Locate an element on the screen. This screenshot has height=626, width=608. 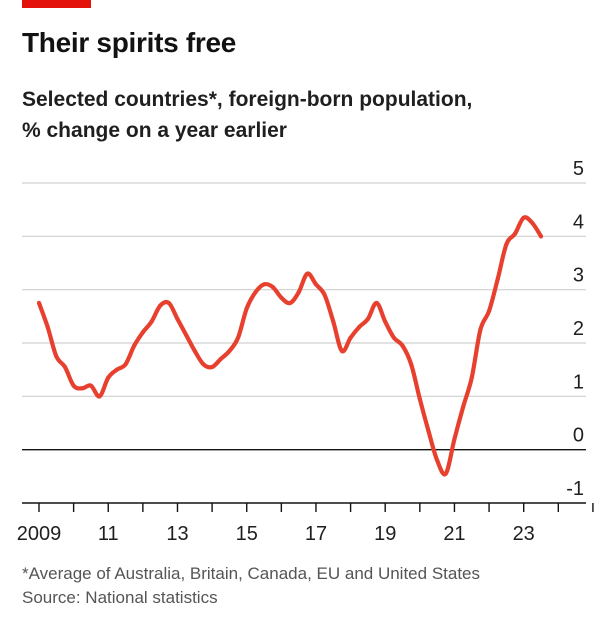
y-axis-tick-labels: 5 4 3 2 1 0 -1 is located at coordinates (575, 329).